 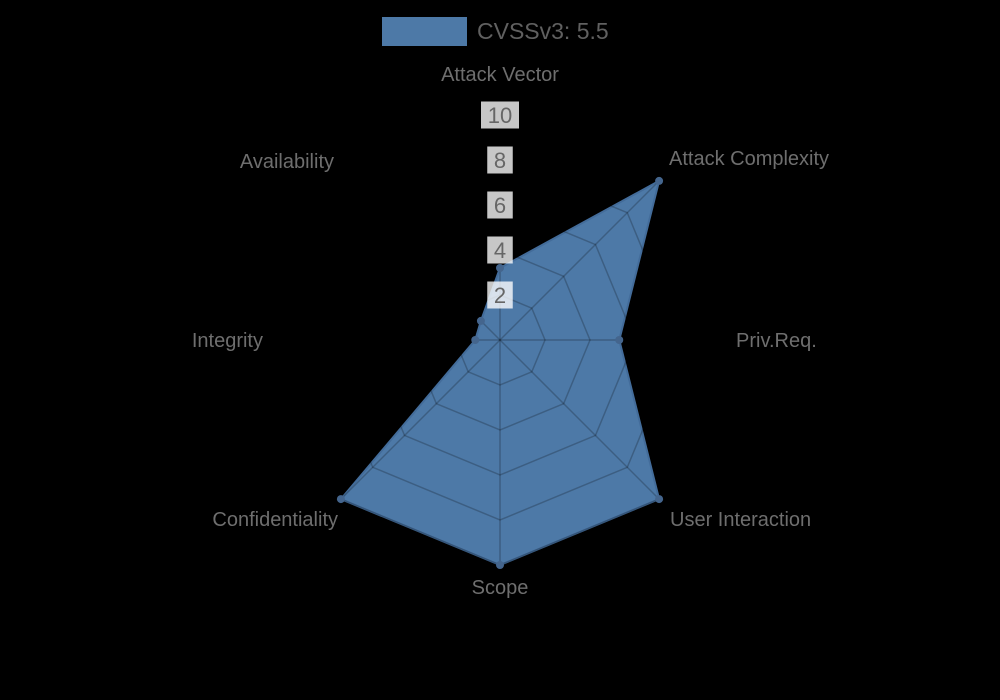 What do you see at coordinates (579, 260) in the screenshot?
I see `axis-spoke-attack-complexity` at bounding box center [579, 260].